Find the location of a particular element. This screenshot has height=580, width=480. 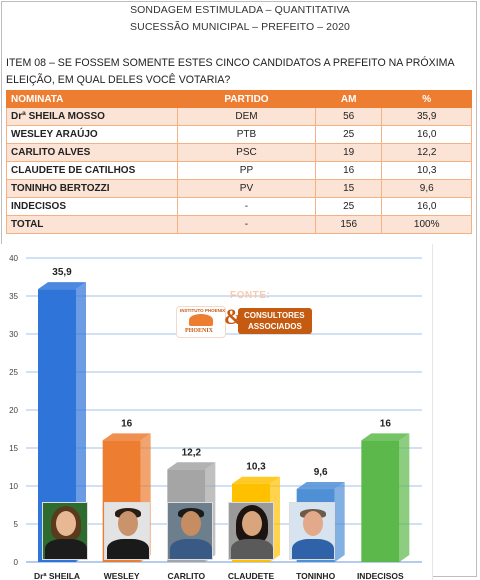

y-tick-label: 35 is located at coordinates (13, 296).